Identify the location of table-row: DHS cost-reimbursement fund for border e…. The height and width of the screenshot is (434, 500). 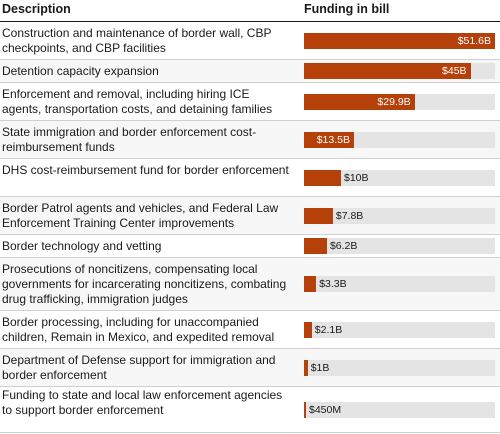
(250, 178).